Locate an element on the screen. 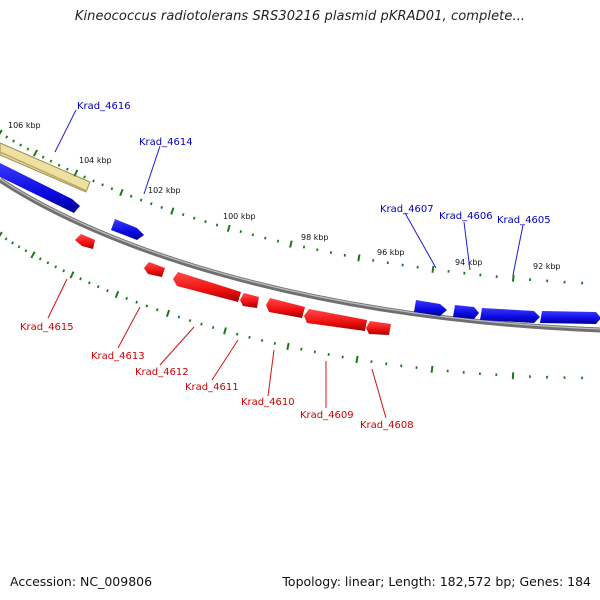 This screenshot has width=600, height=600. gene-krad-4605-arrow is located at coordinates (510, 315).